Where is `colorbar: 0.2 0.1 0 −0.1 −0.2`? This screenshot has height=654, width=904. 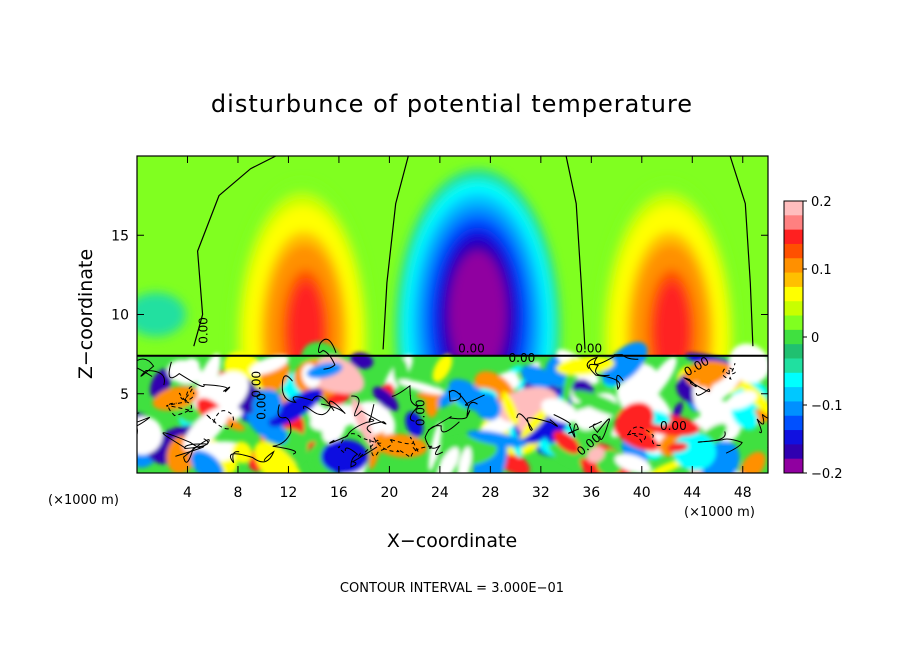 colorbar: 0.2 0.1 0 −0.1 −0.2 is located at coordinates (813, 338).